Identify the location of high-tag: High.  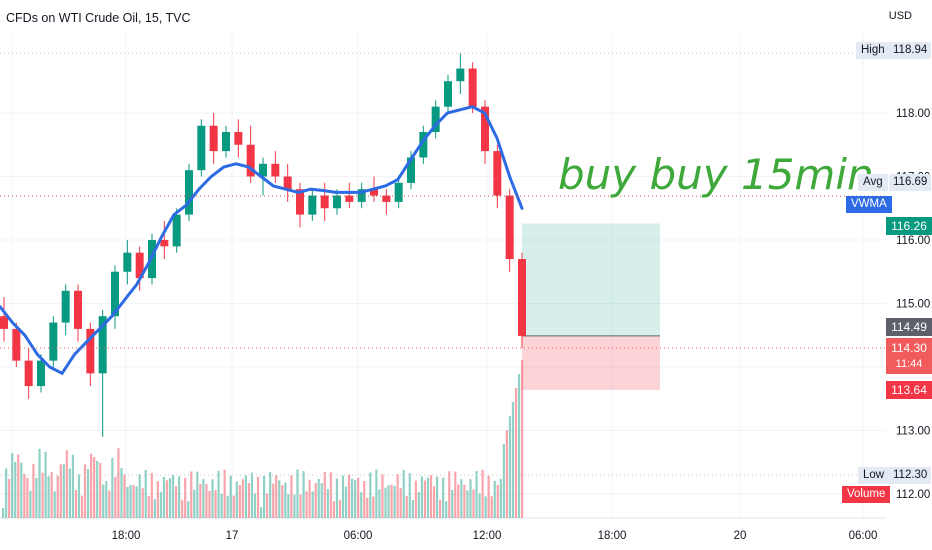
(873, 50).